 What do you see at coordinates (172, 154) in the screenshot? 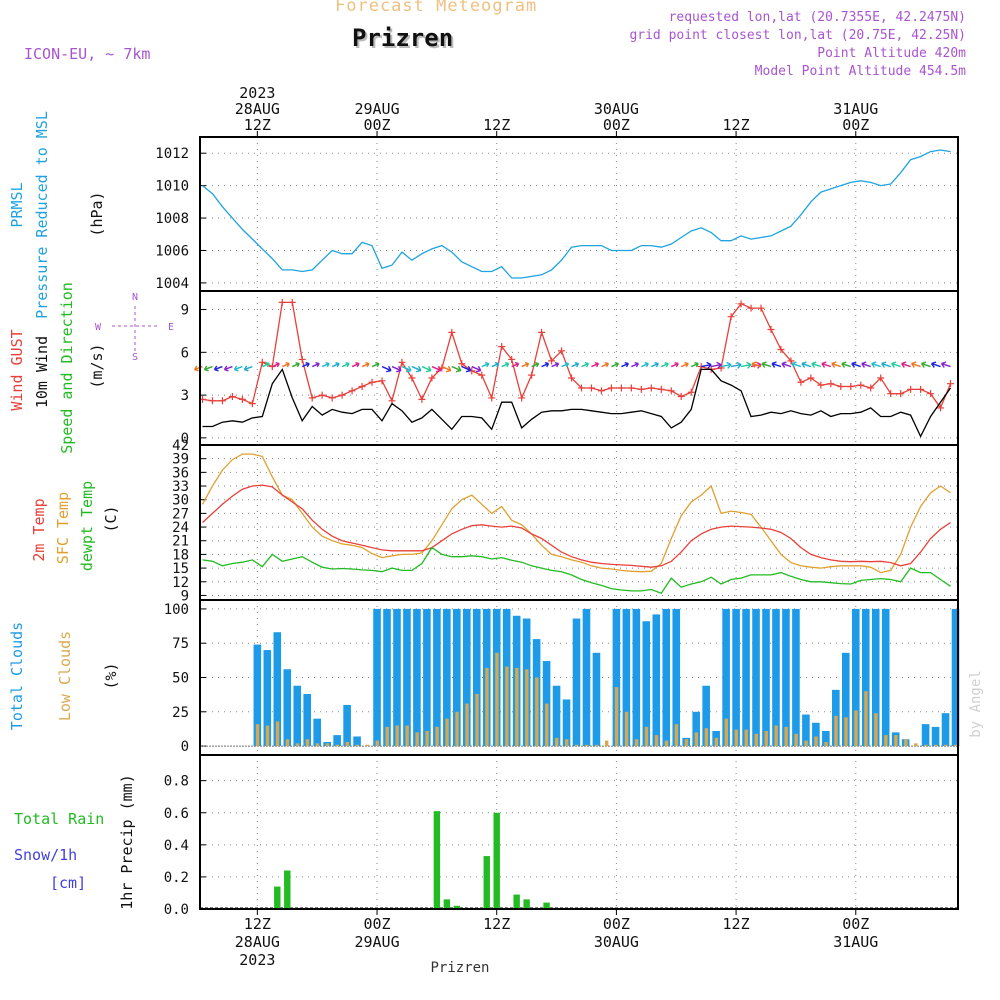
I see `y-tick-label: 1012` at bounding box center [172, 154].